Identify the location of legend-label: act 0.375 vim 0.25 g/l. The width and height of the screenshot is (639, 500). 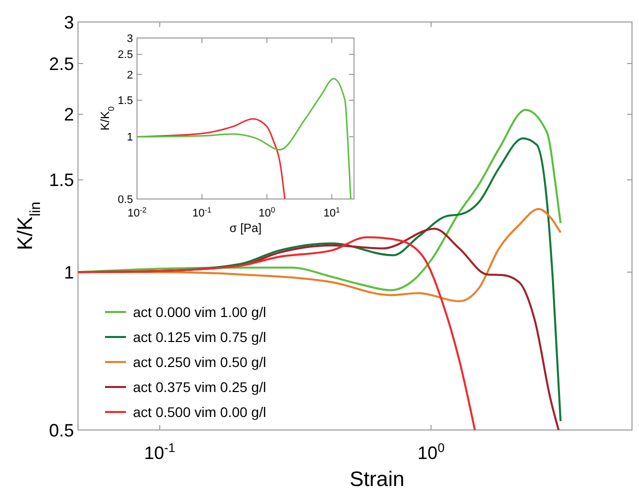
(199, 386).